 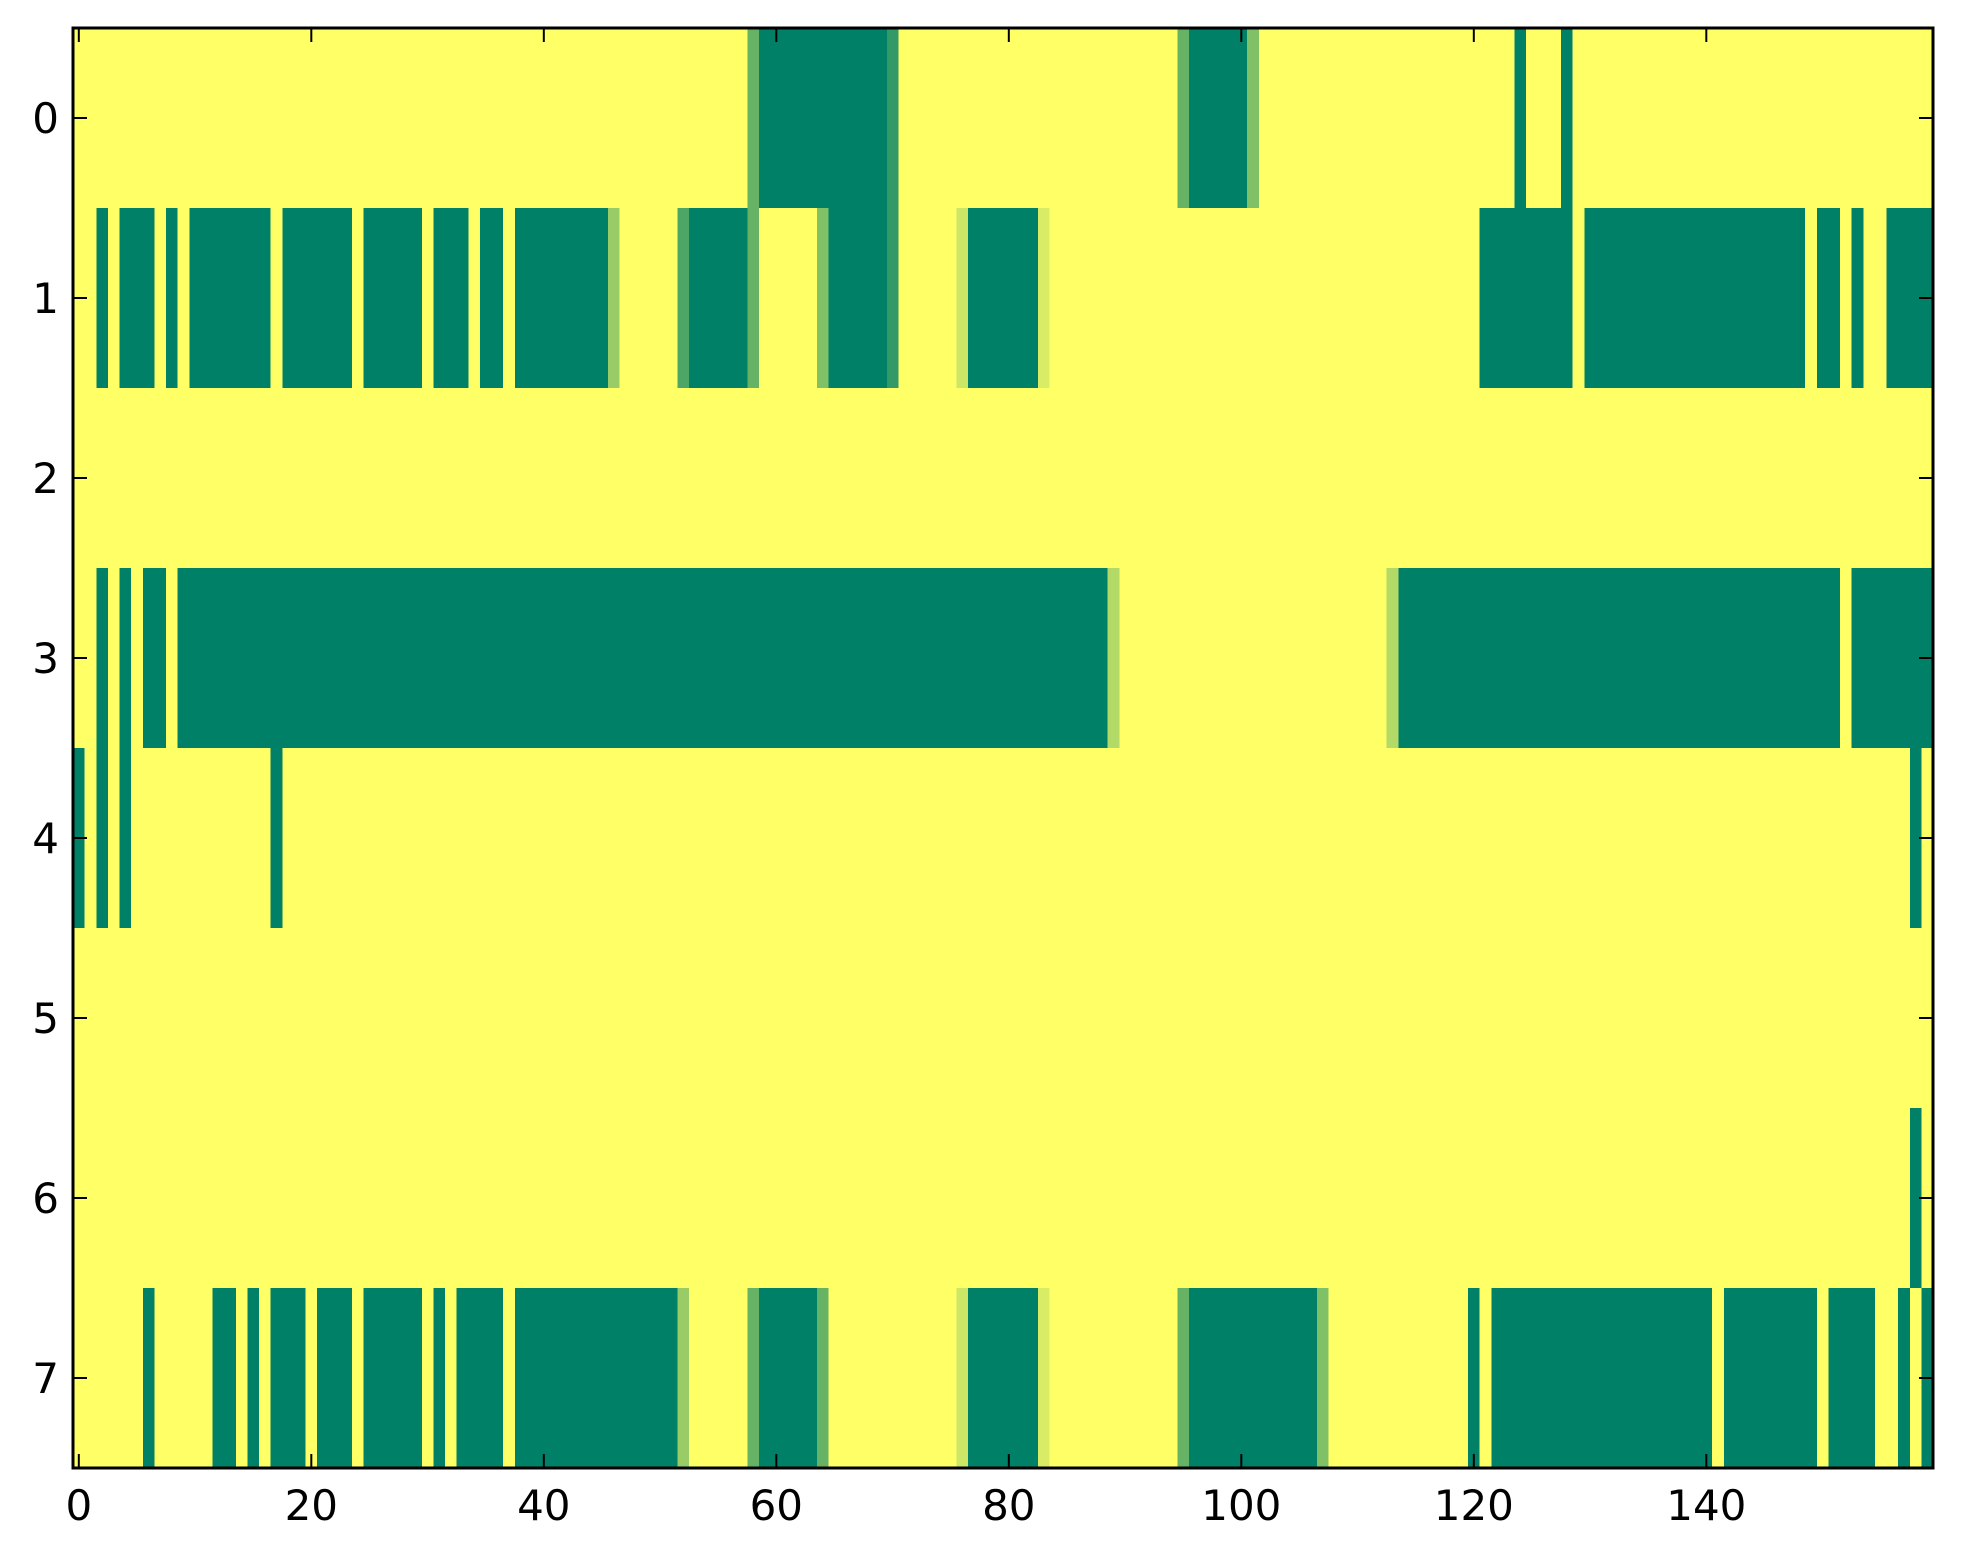 What do you see at coordinates (1706, 1505) in the screenshot?
I see `x-tick-label: 140` at bounding box center [1706, 1505].